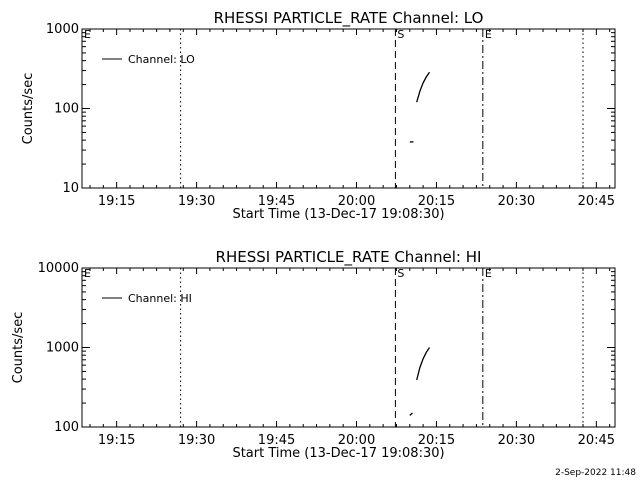 The width and height of the screenshot is (640, 485). What do you see at coordinates (58, 268) in the screenshot?
I see `y-tick-label: 10000` at bounding box center [58, 268].